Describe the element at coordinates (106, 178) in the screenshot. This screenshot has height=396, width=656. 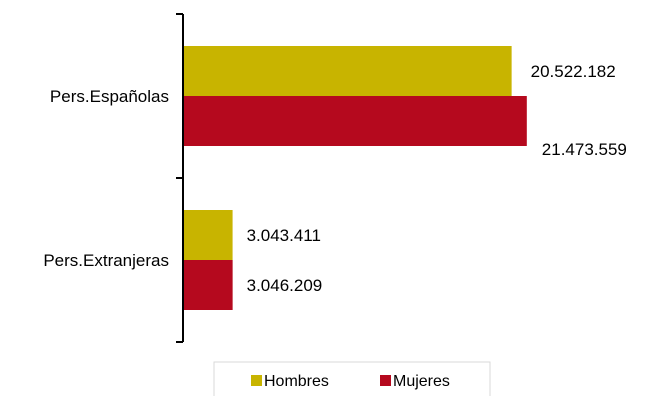
I see `category-labels: Pers.Españolas Pers.Extranjeras` at that location.